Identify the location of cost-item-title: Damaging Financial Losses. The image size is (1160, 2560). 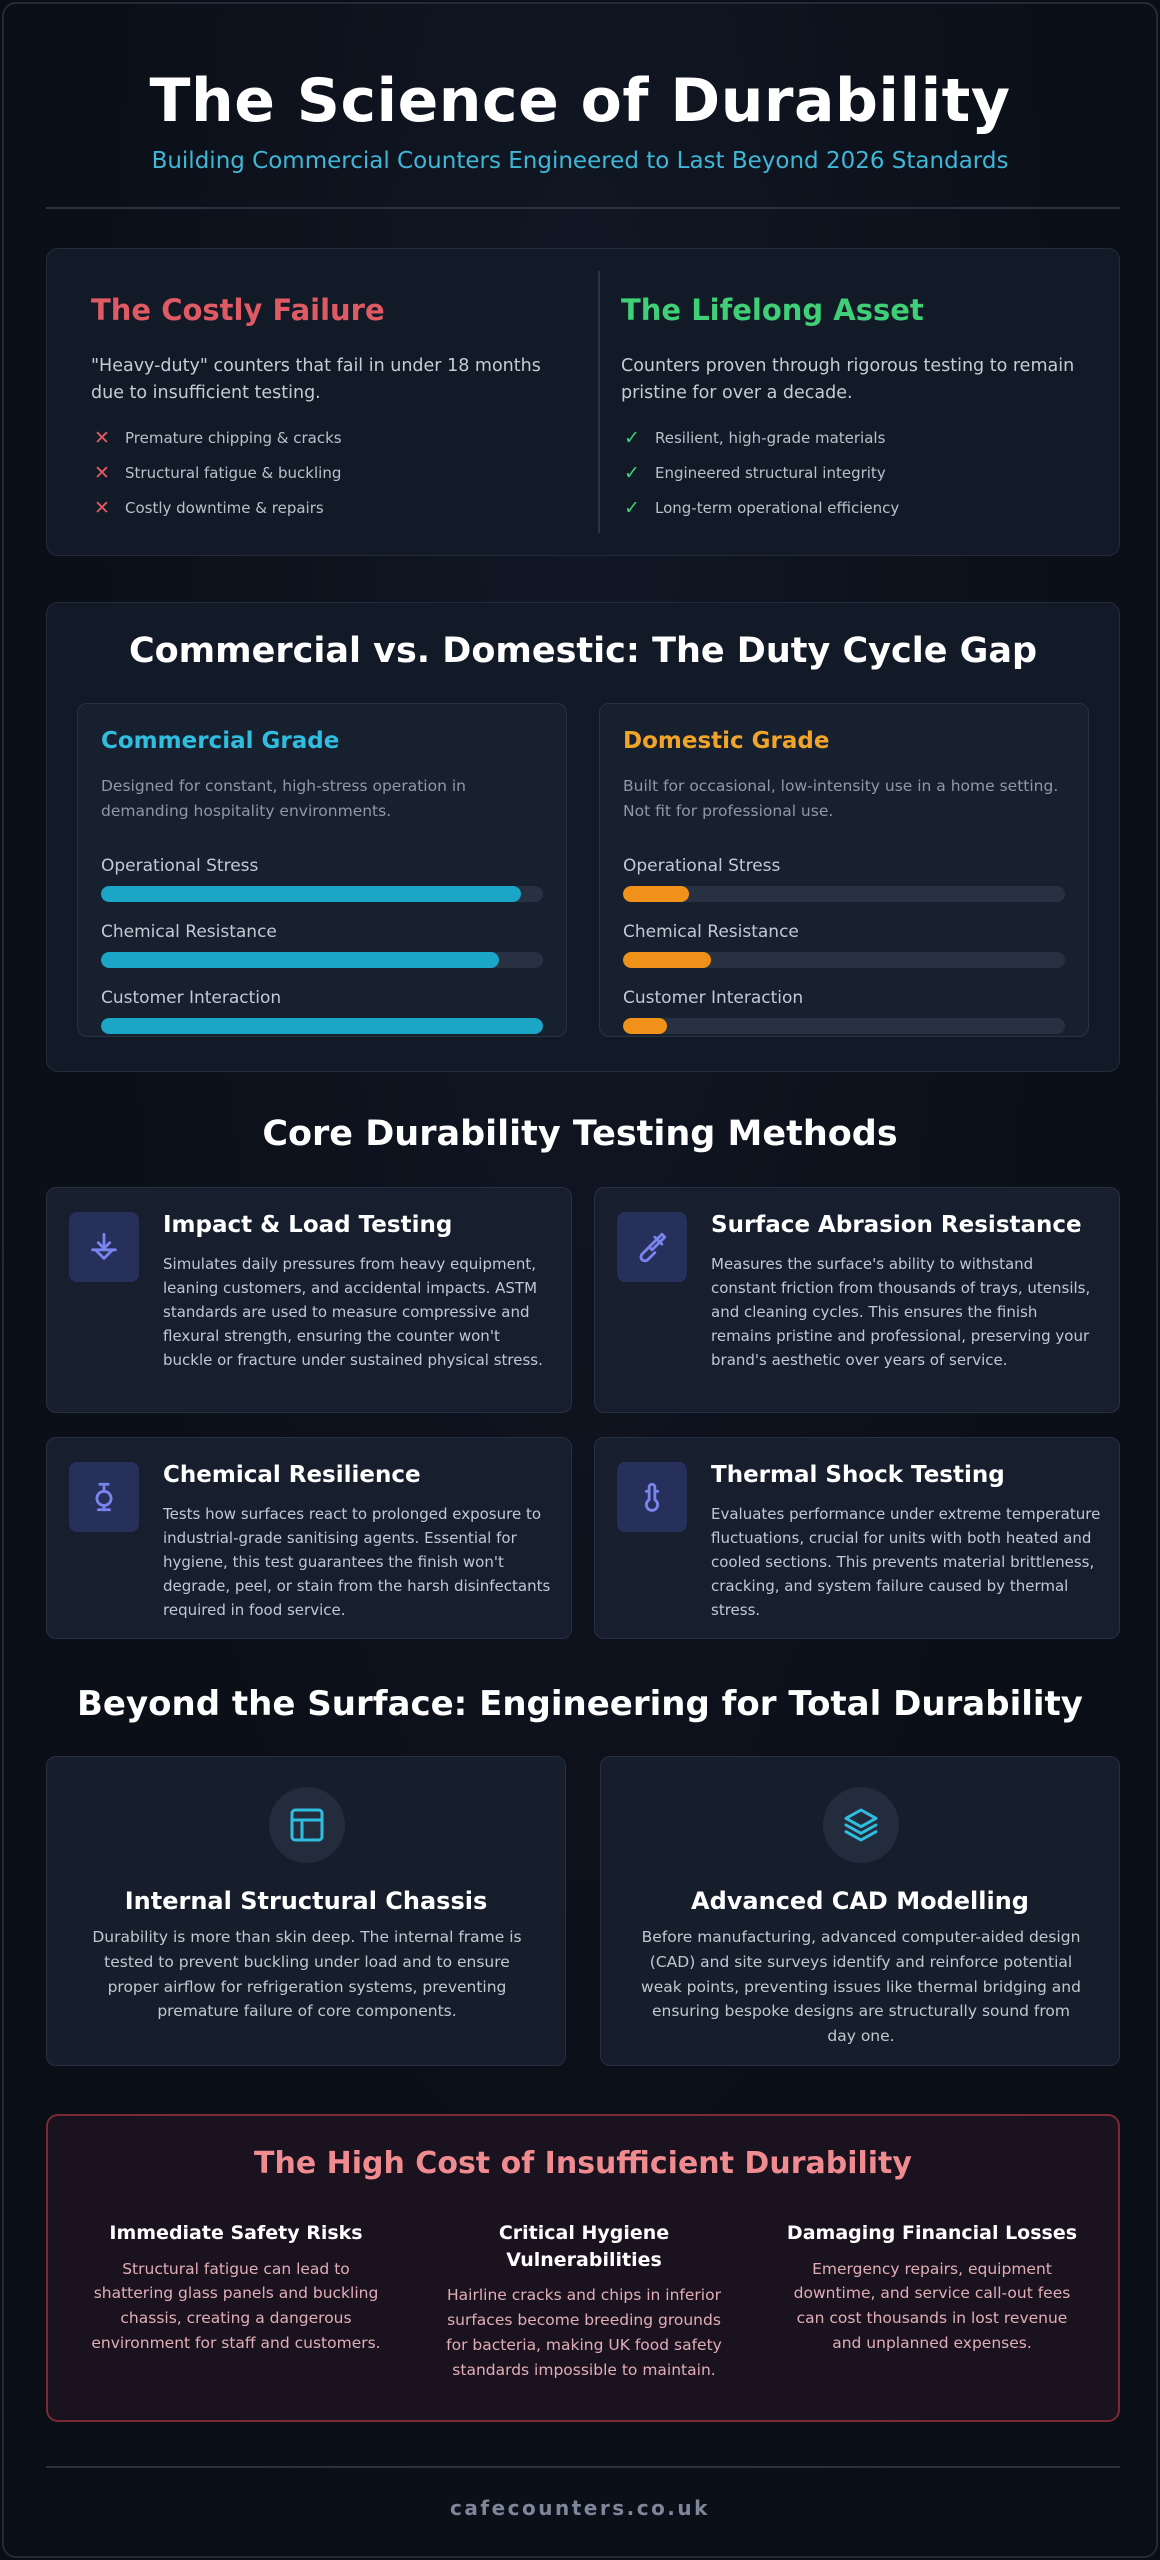
(932, 2233).